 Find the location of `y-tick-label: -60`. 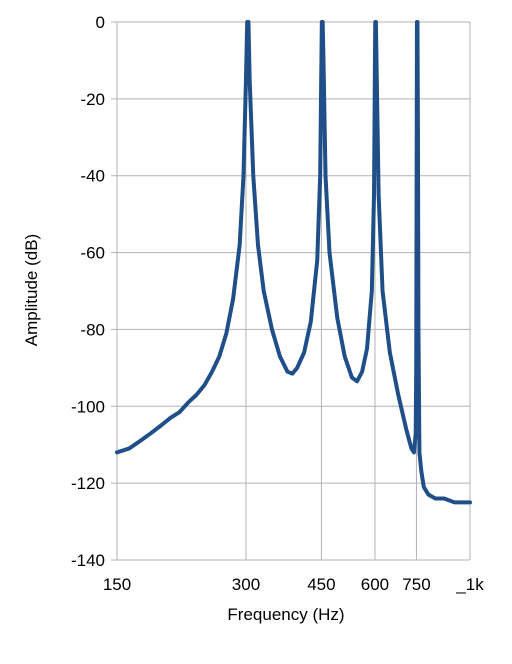

y-tick-label: -60 is located at coordinates (92, 253).